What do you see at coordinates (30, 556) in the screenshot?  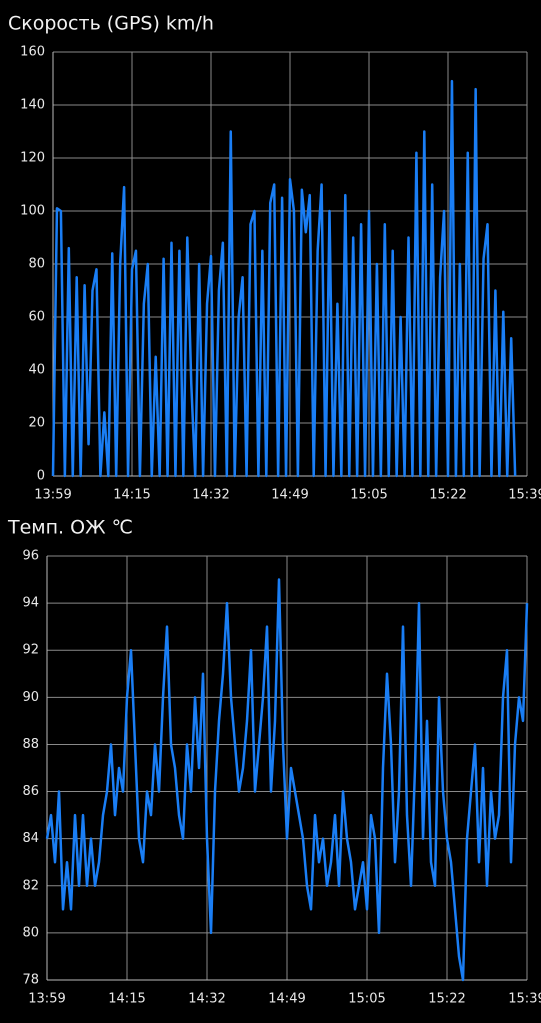 I see `y-tick-label: 96` at bounding box center [30, 556].